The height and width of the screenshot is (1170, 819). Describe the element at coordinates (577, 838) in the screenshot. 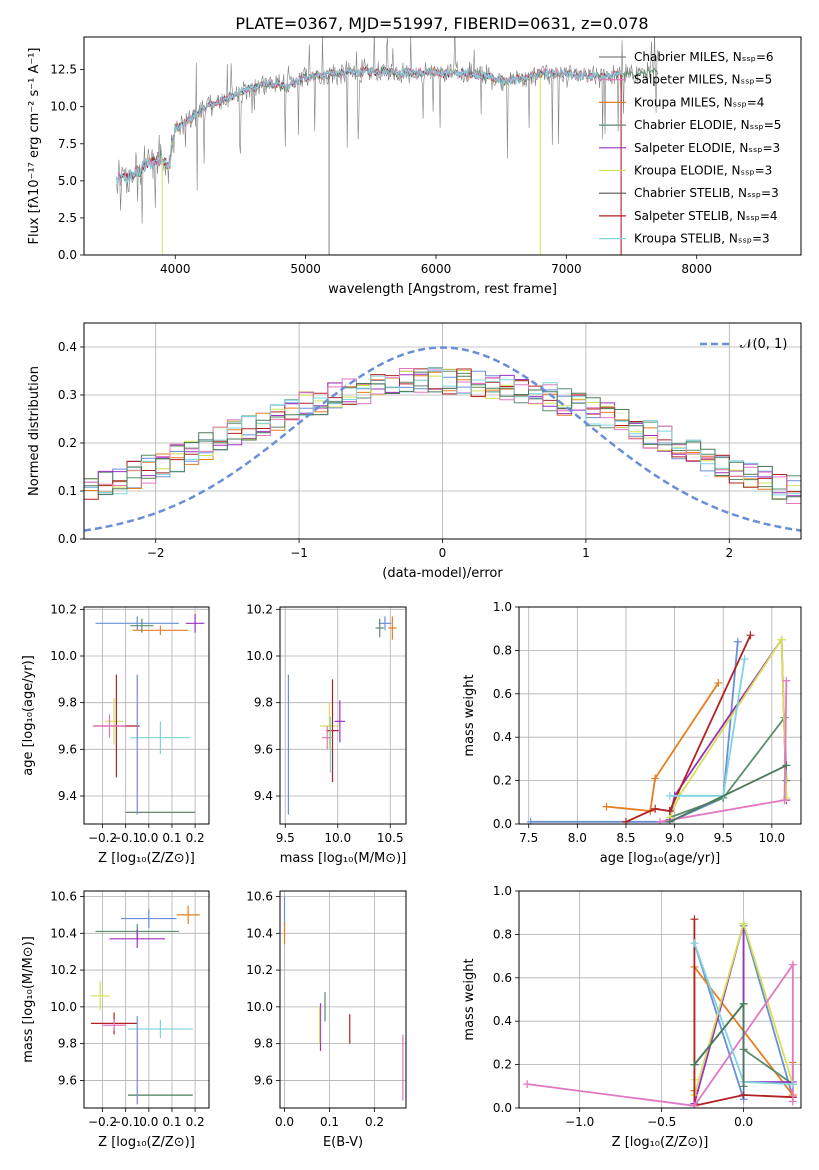

I see `x-tick-label: 8.0` at that location.